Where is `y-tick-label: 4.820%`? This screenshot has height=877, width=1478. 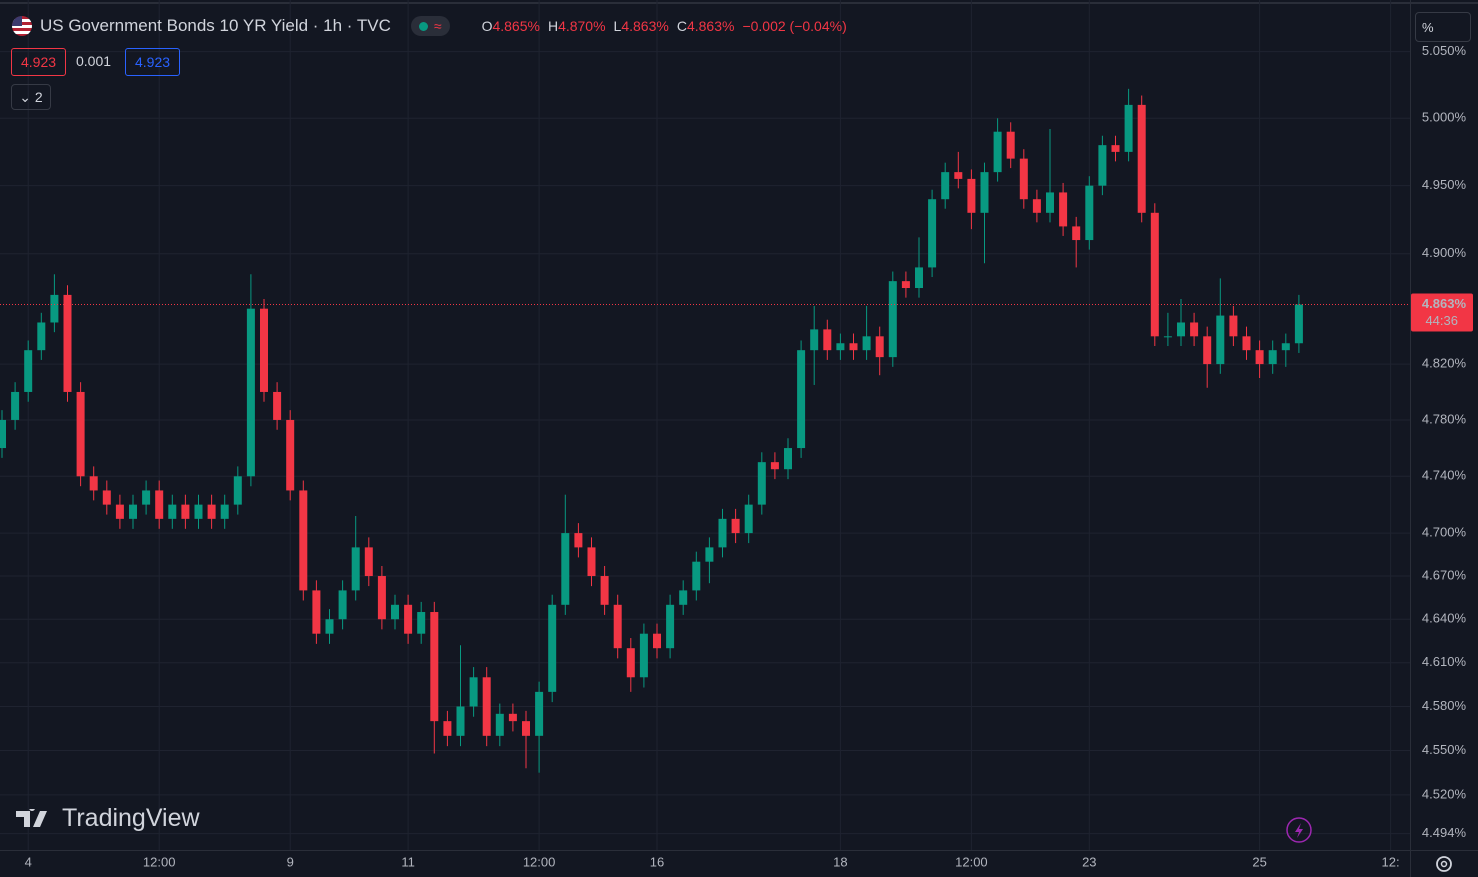
y-tick-label: 4.820% is located at coordinates (1444, 363).